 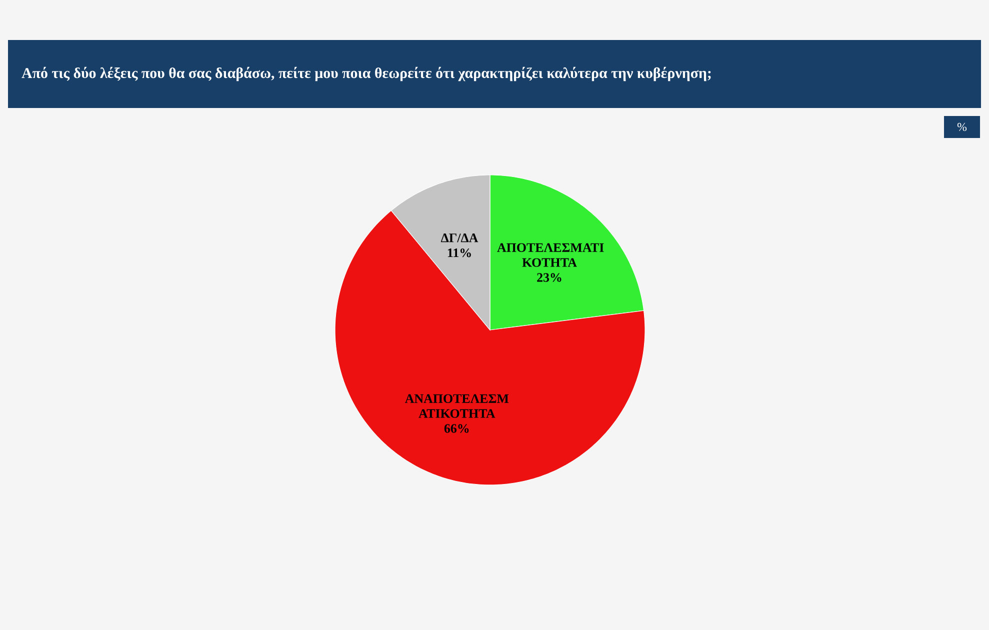 What do you see at coordinates (549, 277) in the screenshot?
I see `data-label: 23%` at bounding box center [549, 277].